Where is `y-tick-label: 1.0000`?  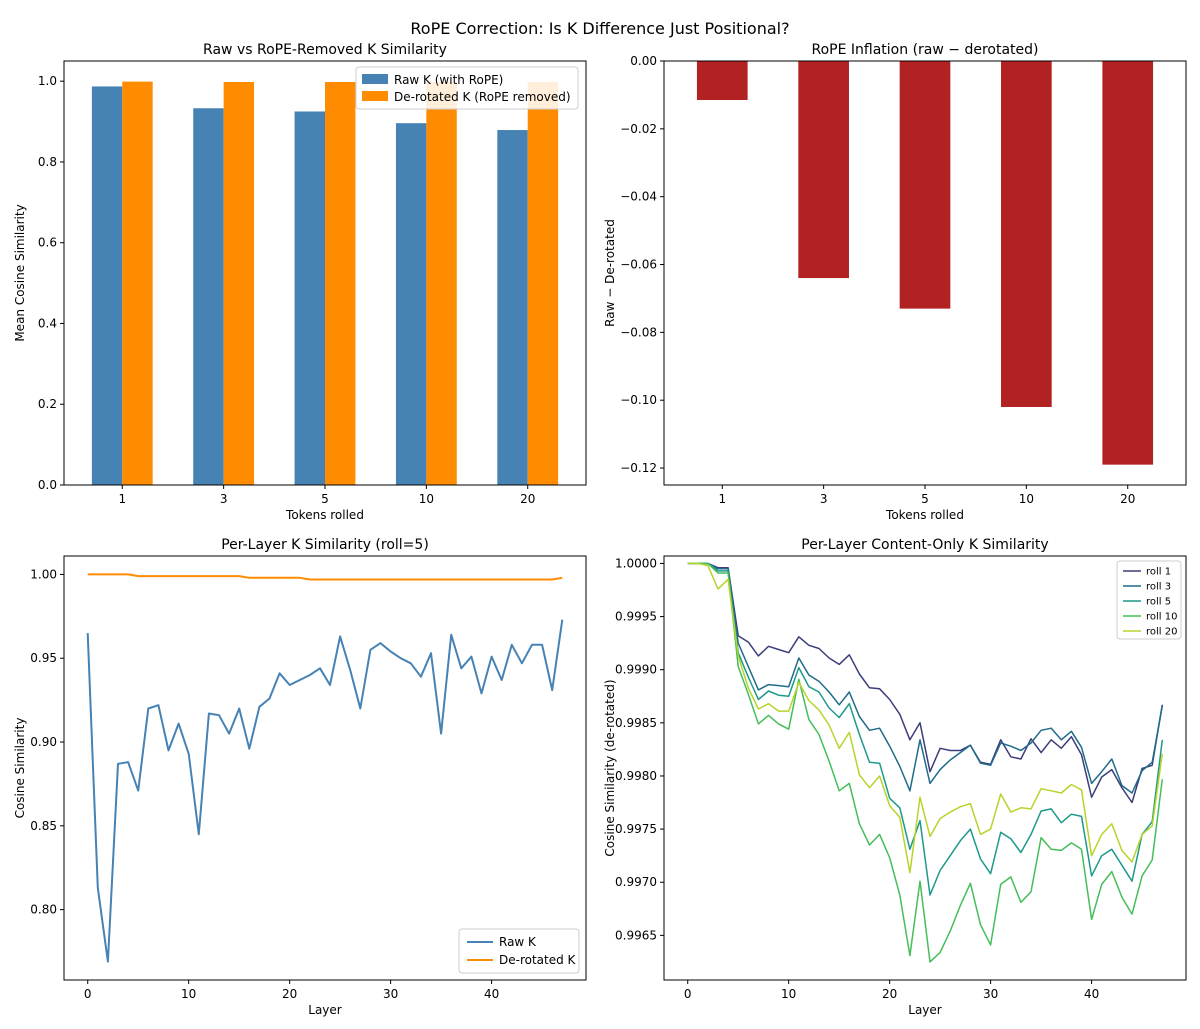 y-tick-label: 1.0000 is located at coordinates (636, 563).